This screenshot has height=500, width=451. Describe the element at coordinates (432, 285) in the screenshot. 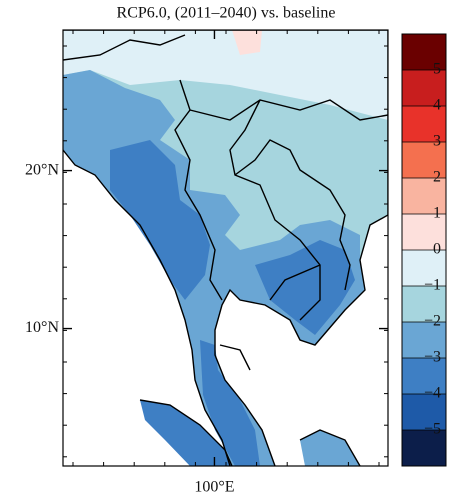

I see `colorbar-tick-label: −1` at that location.